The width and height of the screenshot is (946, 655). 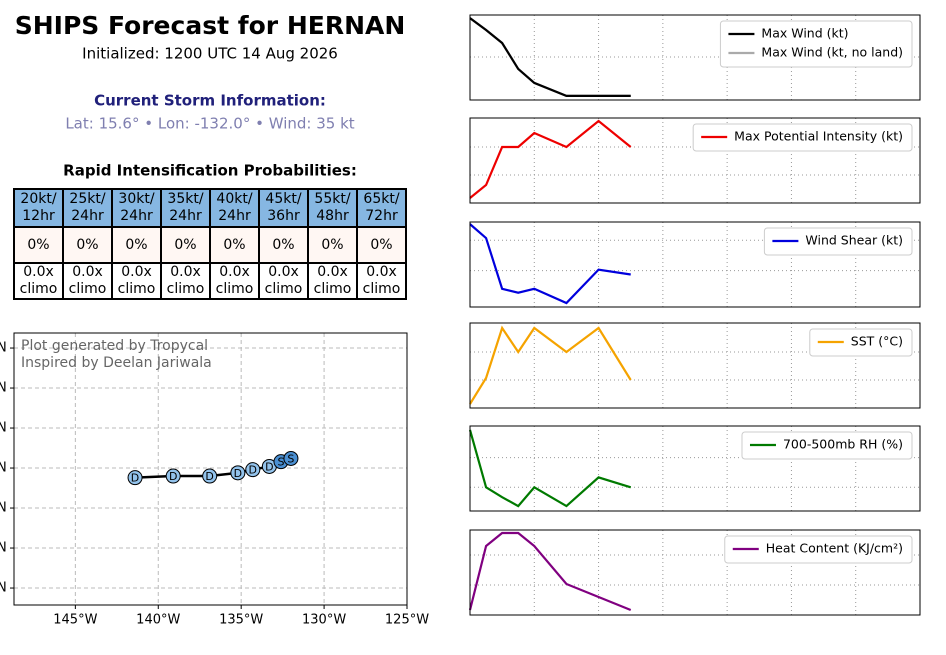 I want to click on x-tick-label: 125°W, so click(x=407, y=620).